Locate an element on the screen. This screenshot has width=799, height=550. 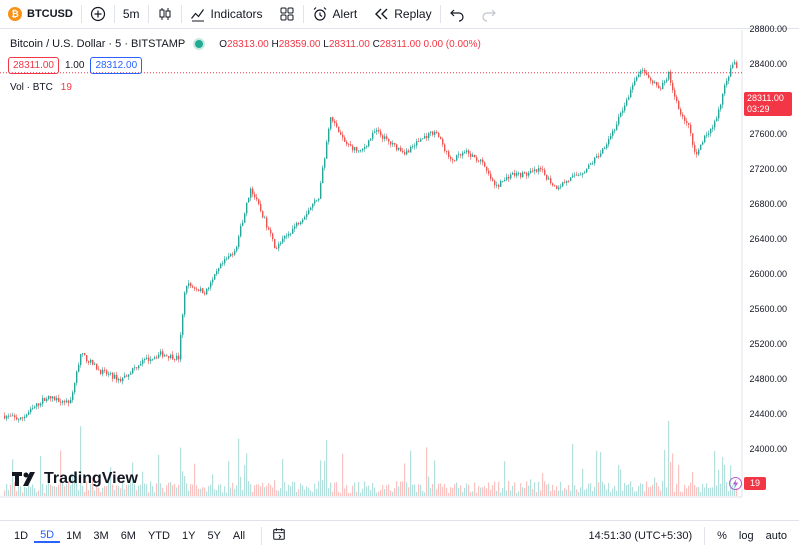
timezone-clock: 14:51:30 (UTC+5:30) is located at coordinates (640, 535).